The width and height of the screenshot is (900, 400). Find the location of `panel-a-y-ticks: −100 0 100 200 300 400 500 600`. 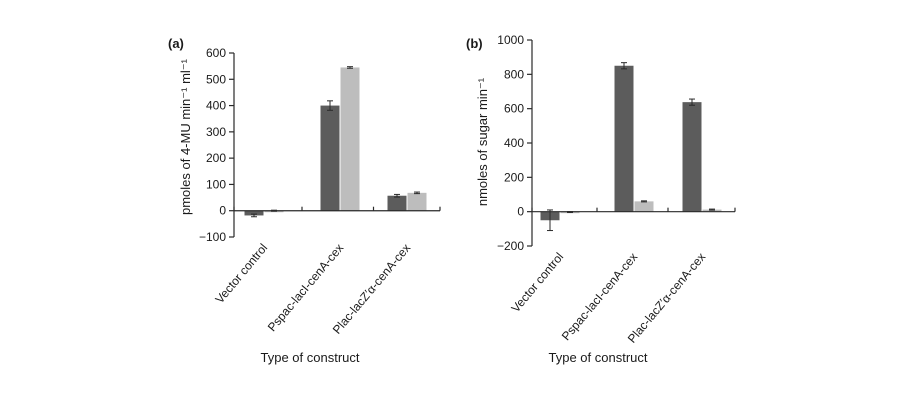

panel-a-y-ticks: −100 0 100 200 300 400 500 600 is located at coordinates (216, 145).